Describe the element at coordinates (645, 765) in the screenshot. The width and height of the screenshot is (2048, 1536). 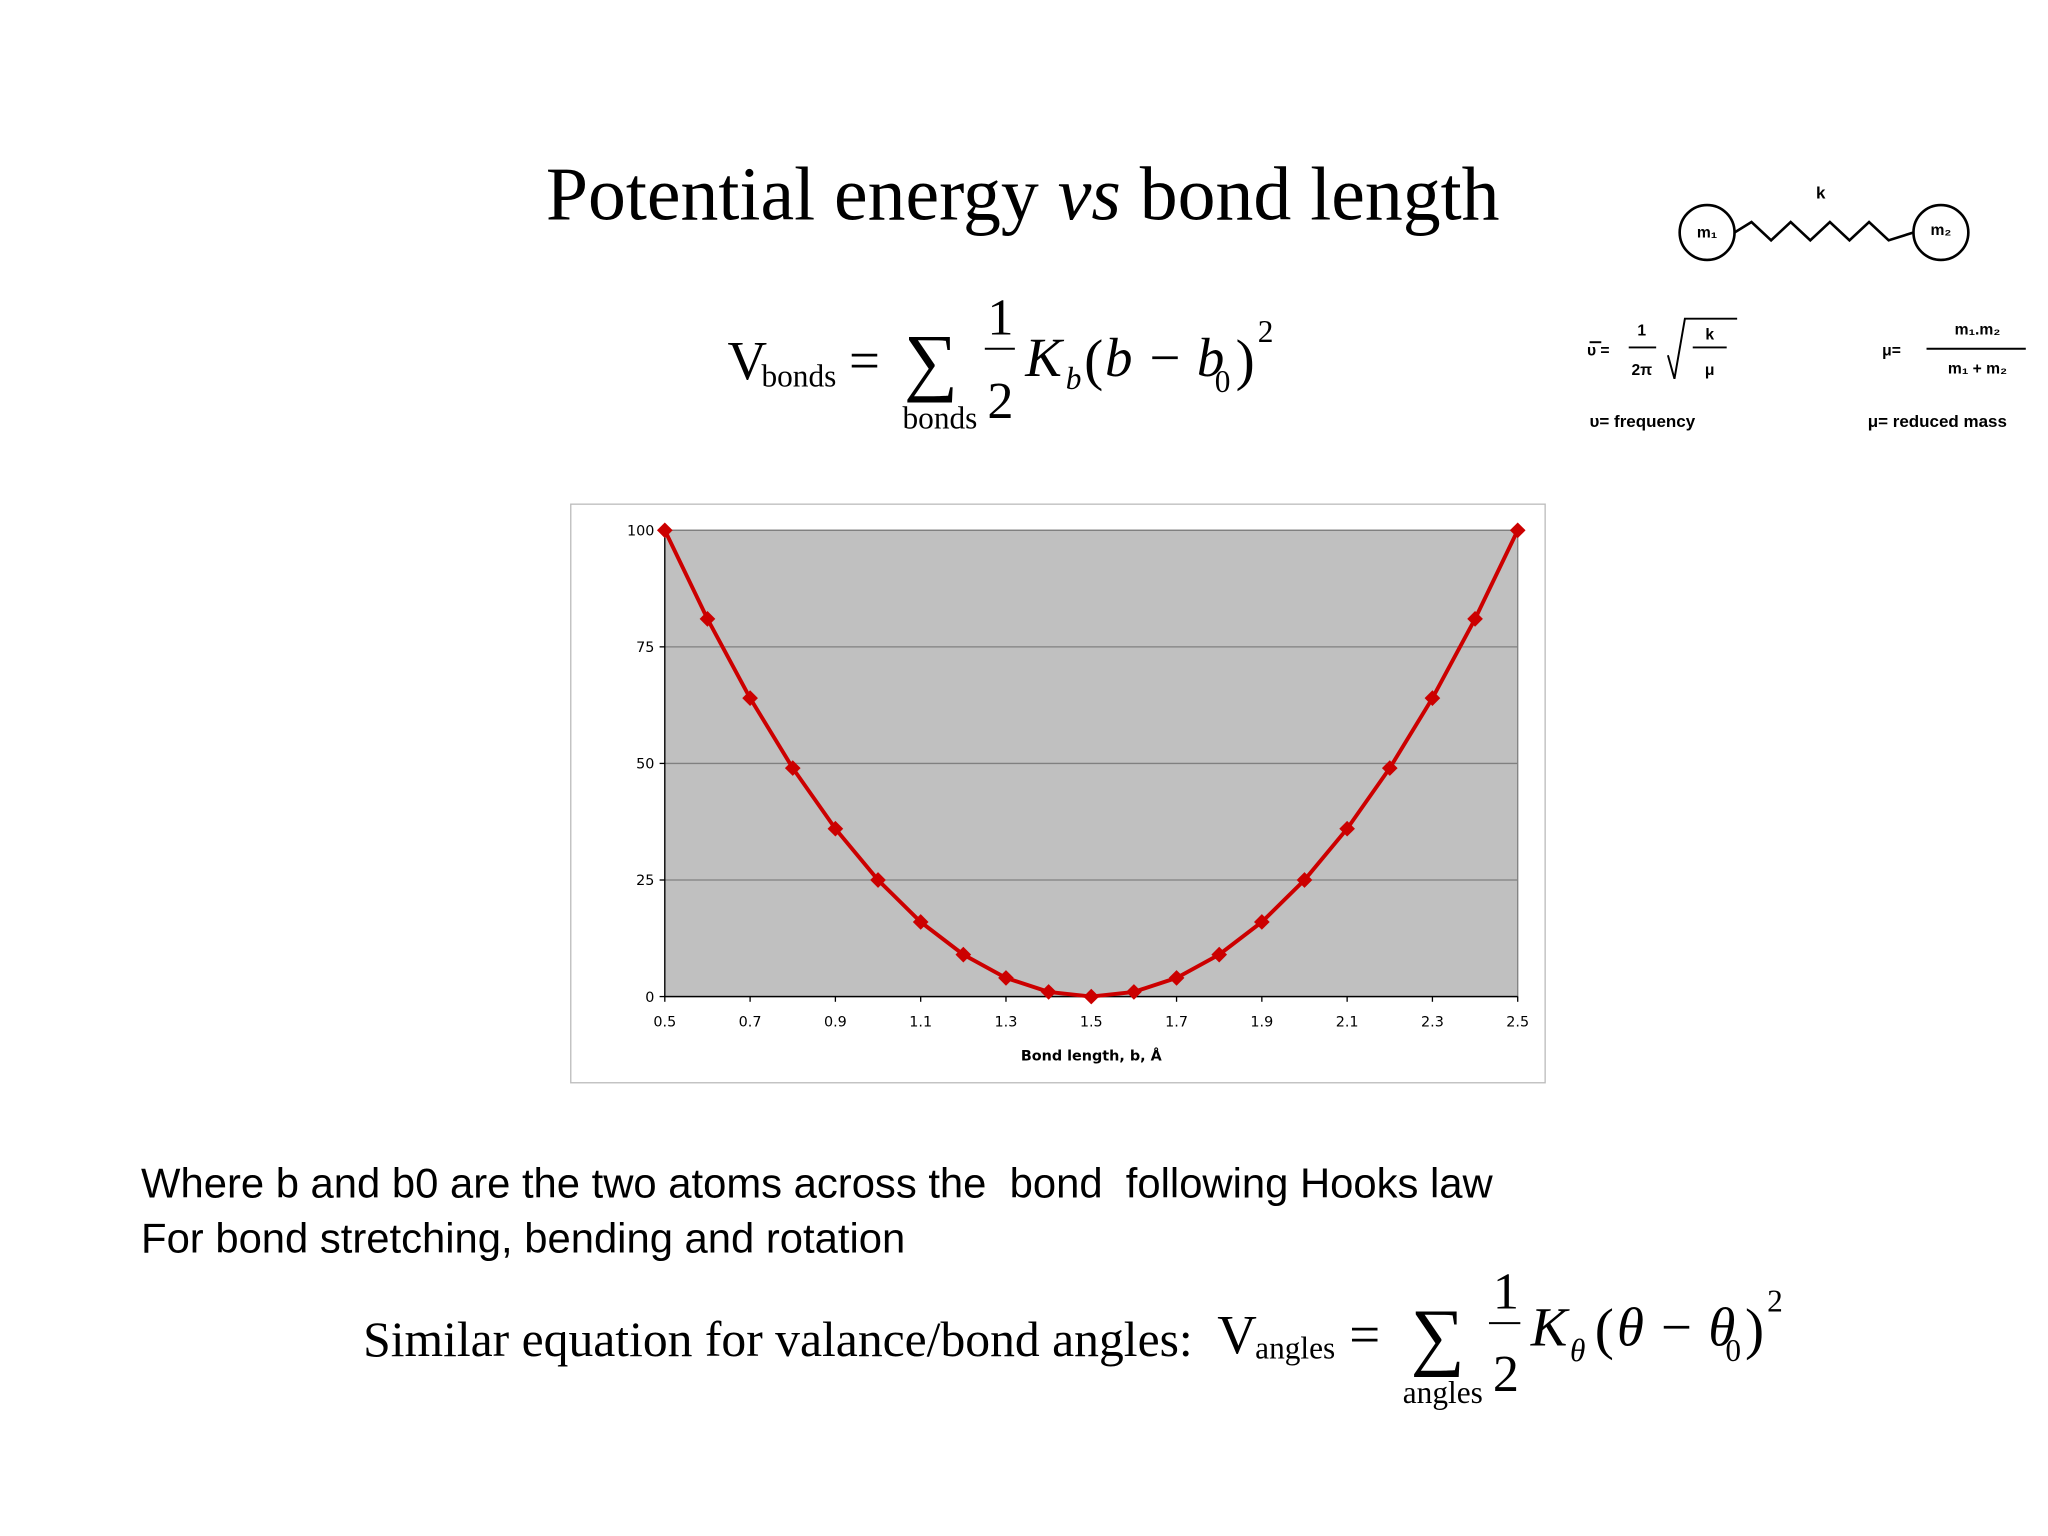
I see `y-tick-label: 50` at that location.